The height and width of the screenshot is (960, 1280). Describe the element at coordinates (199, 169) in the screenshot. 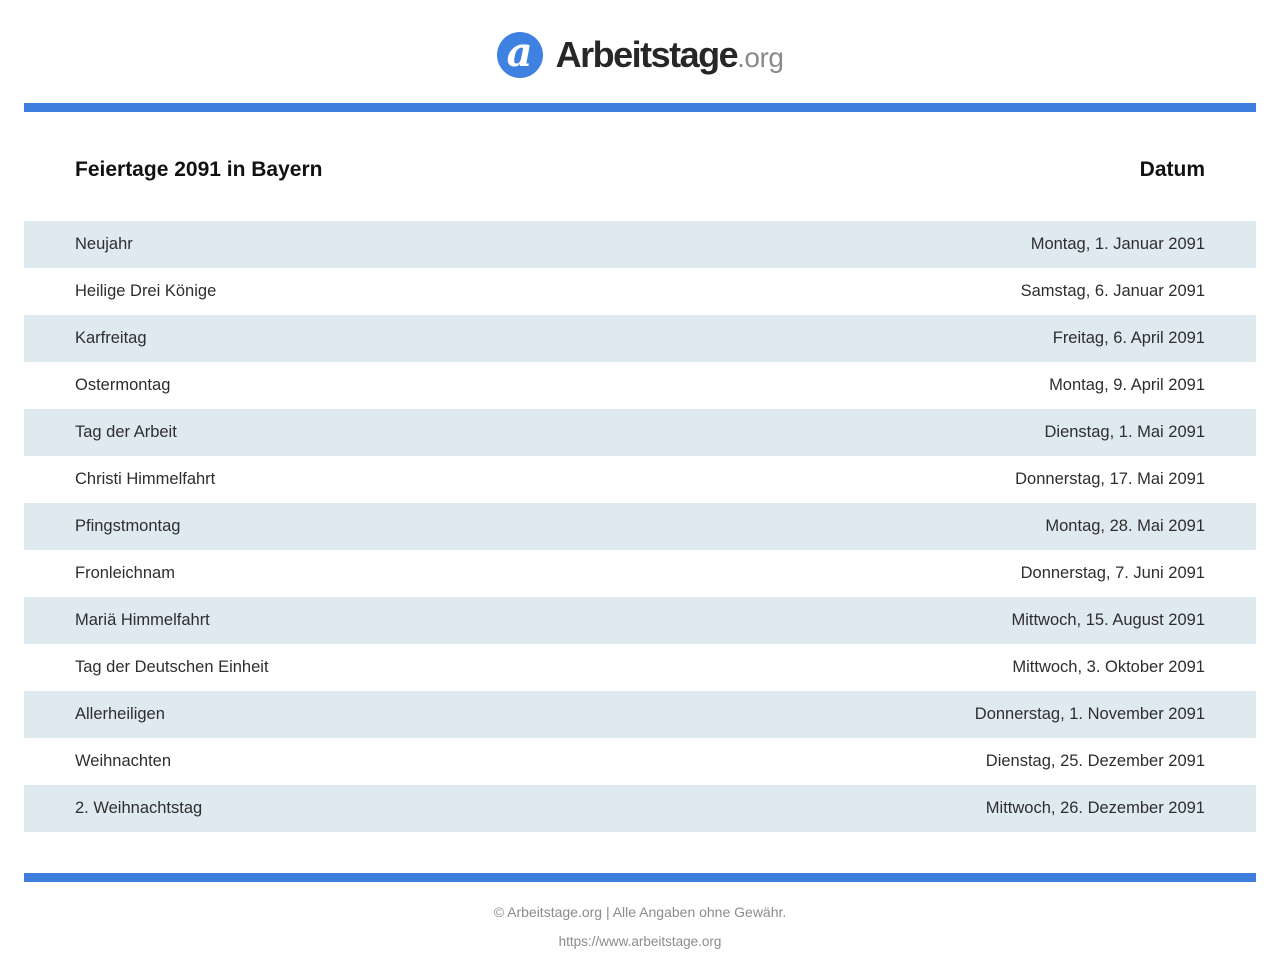

I see `page-title: Feiertage 2091 in Bayern` at that location.